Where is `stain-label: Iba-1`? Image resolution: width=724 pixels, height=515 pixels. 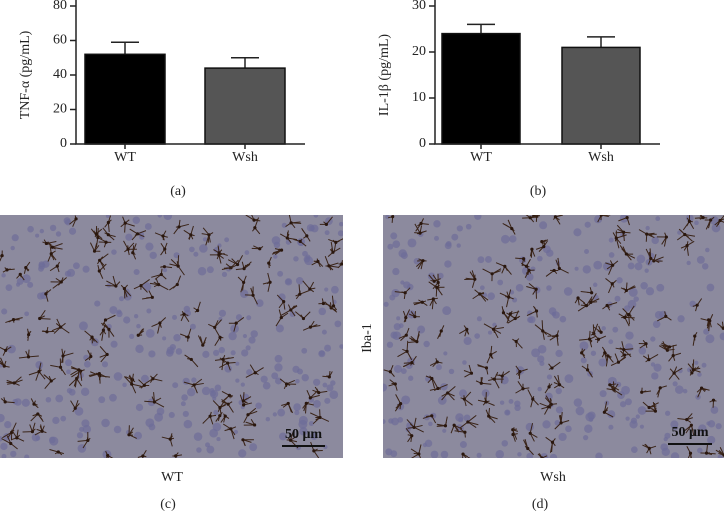
stain-label: Iba-1 is located at coordinates (367, 338).